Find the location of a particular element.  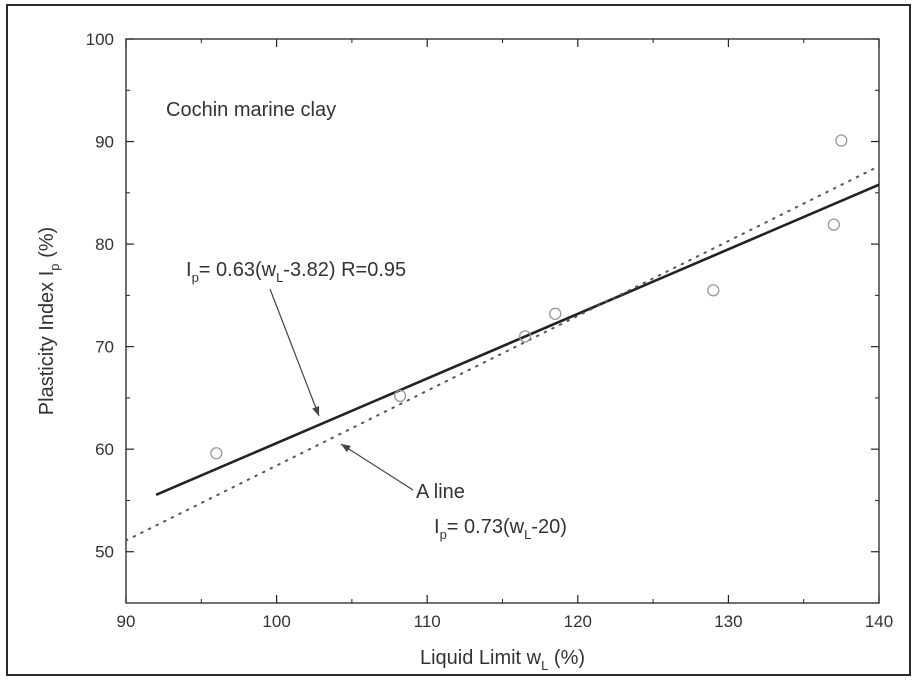

a-line-equation: Ip= 0.73(wL-20) is located at coordinates (500, 529).